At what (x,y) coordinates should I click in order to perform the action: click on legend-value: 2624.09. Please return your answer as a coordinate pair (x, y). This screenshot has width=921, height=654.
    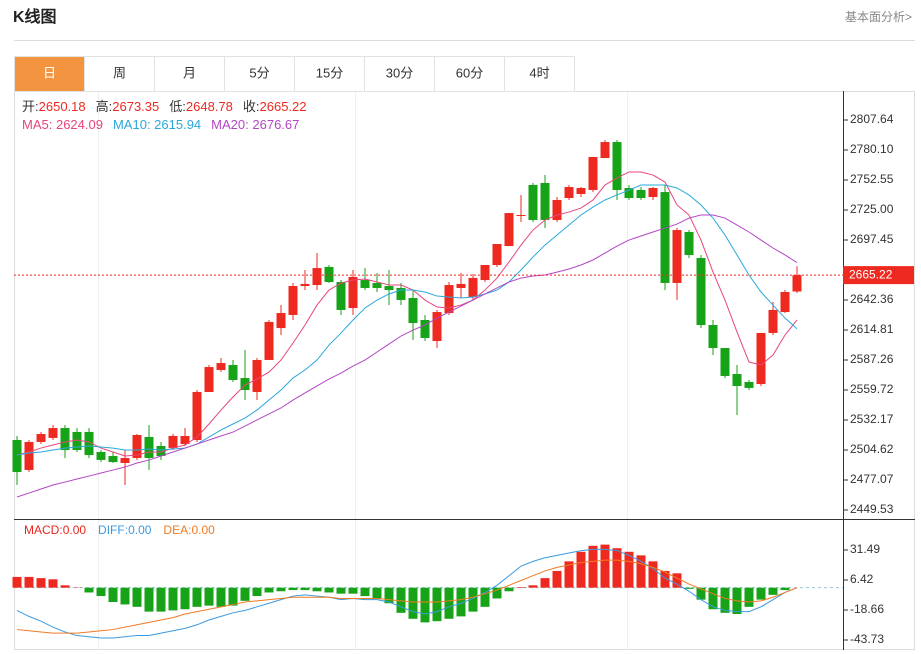
    Looking at the image, I should click on (79, 124).